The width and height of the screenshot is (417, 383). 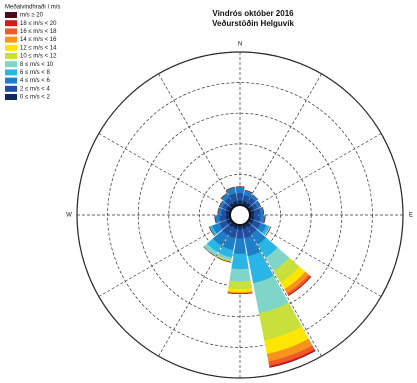 What do you see at coordinates (32, 16) in the screenshot?
I see `legend-label: m/s ≥ 20` at bounding box center [32, 16].